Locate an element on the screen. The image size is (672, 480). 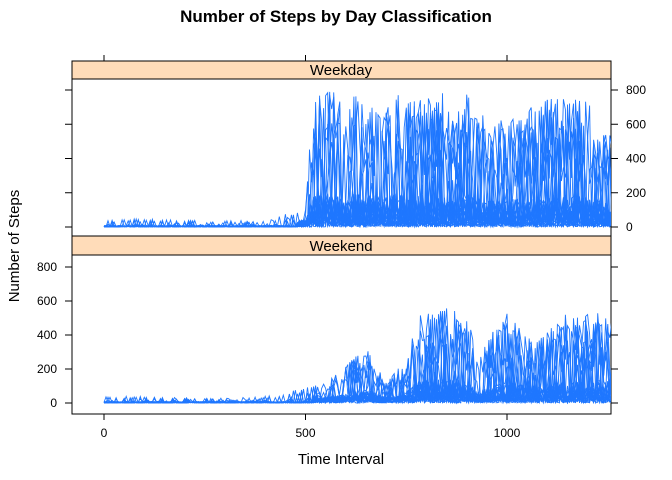
strip-weekend is located at coordinates (341, 245).